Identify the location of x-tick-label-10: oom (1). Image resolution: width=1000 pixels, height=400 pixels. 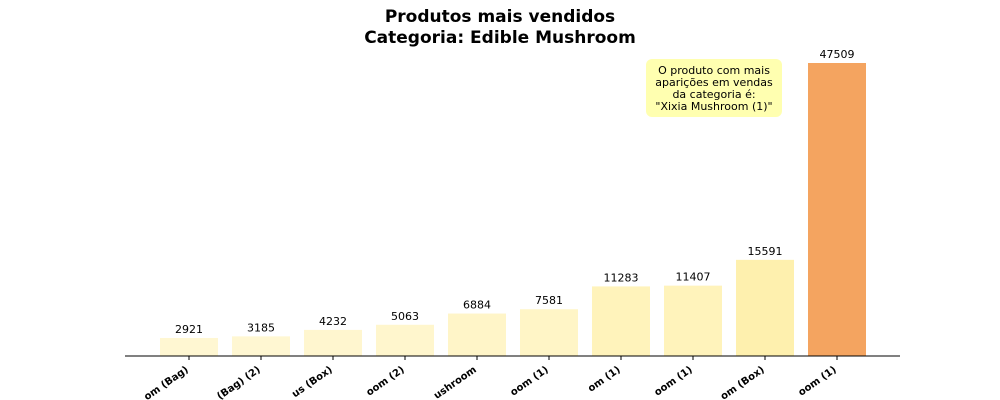
(818, 381).